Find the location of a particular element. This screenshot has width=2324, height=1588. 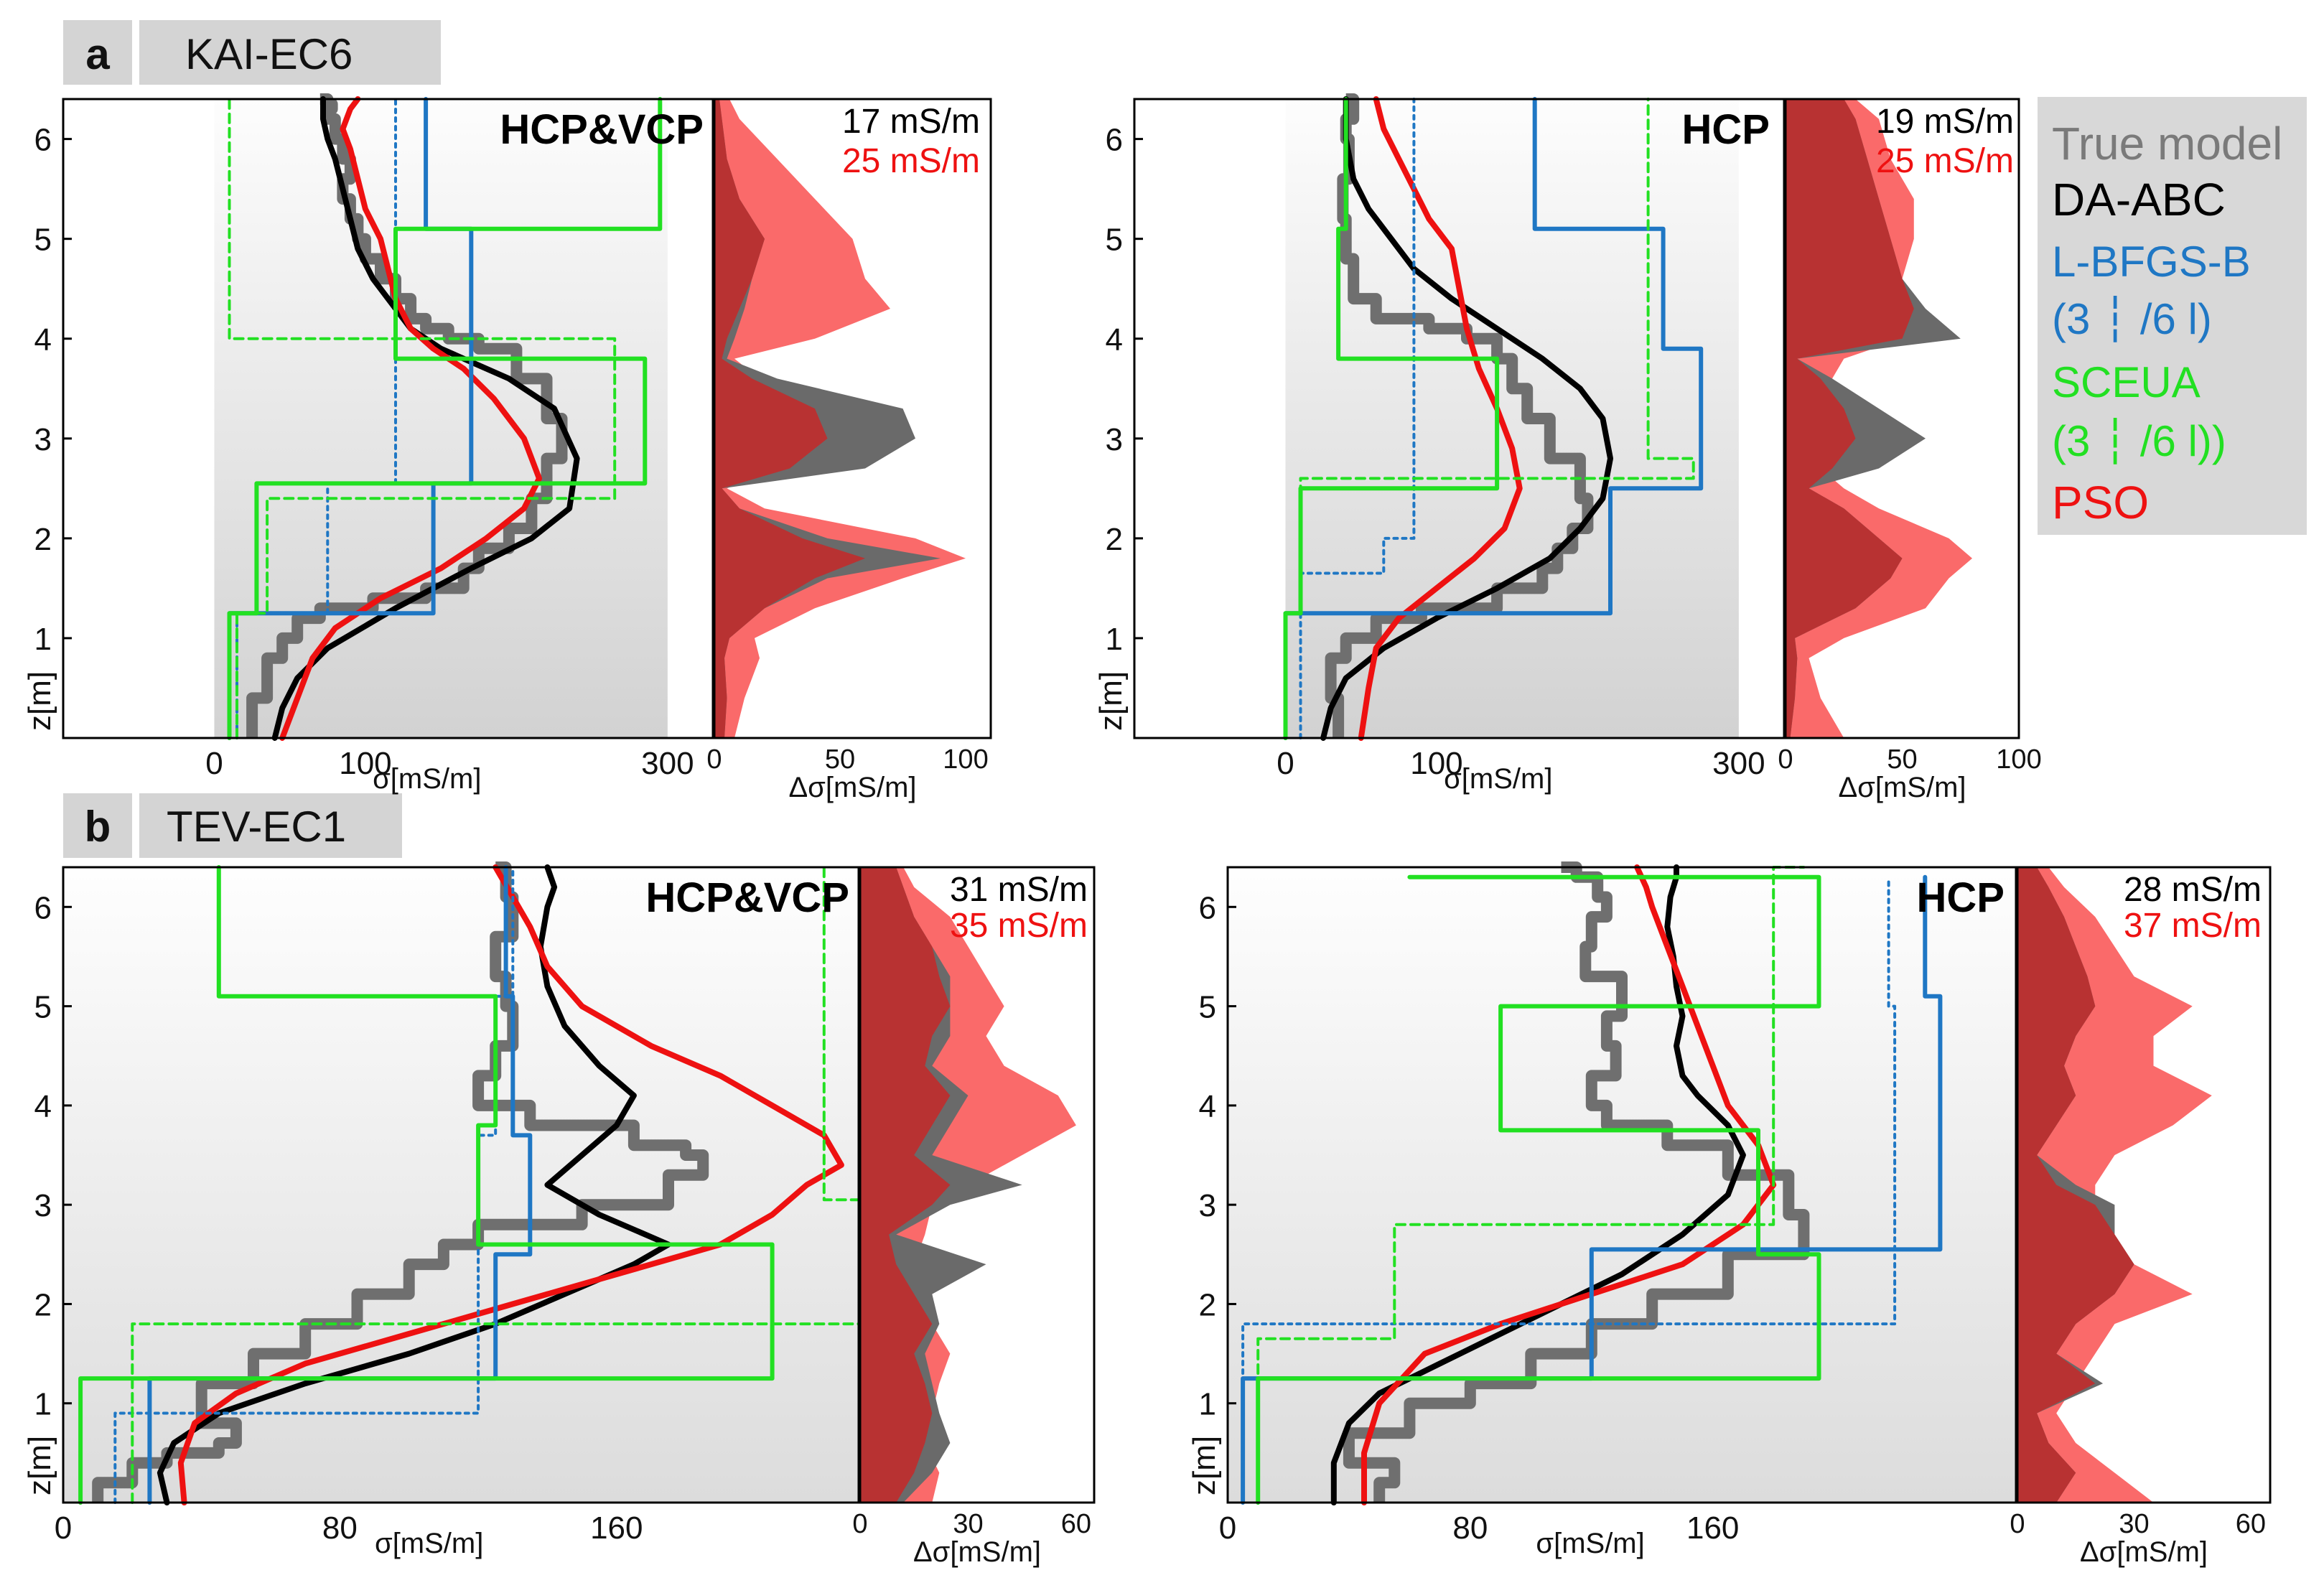

section-a-header: a KAI-EC6 is located at coordinates (252, 53).